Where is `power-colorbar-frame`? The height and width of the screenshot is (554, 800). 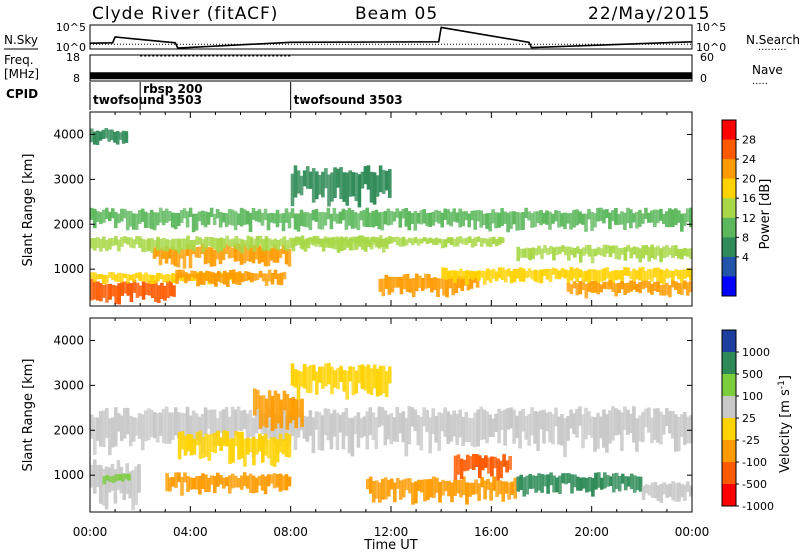
power-colorbar-frame is located at coordinates (729, 208).